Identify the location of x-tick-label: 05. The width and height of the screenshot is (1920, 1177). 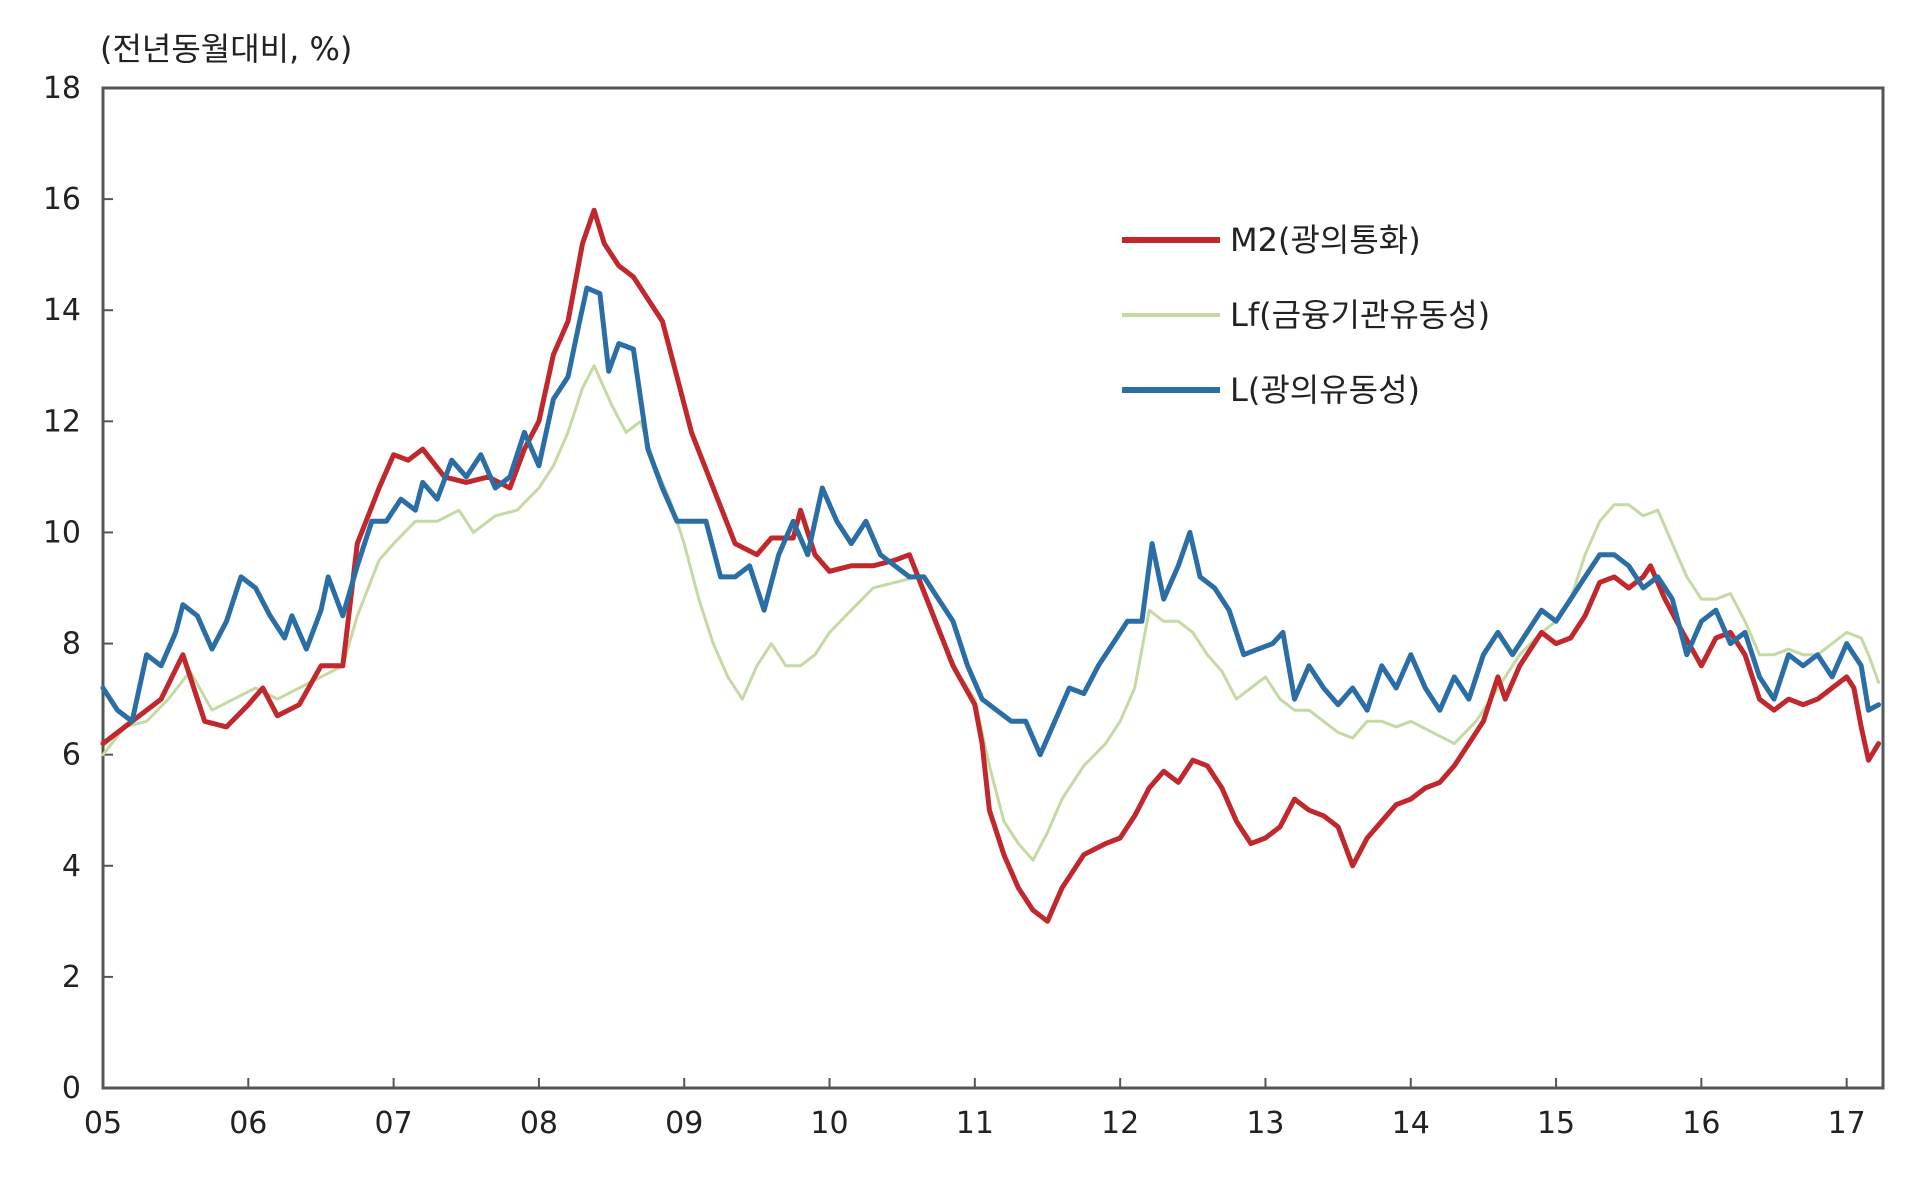
(103, 1123).